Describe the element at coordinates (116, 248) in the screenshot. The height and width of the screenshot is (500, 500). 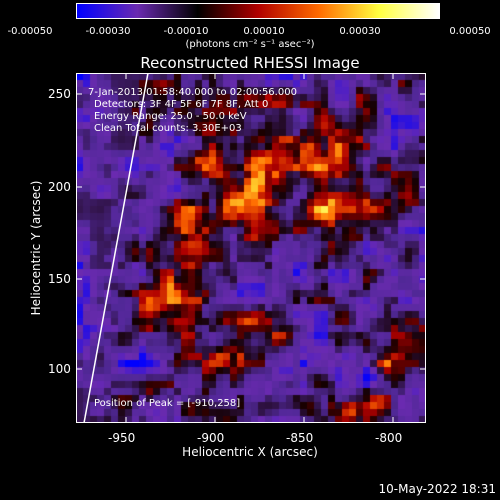
I see `limb-line` at that location.